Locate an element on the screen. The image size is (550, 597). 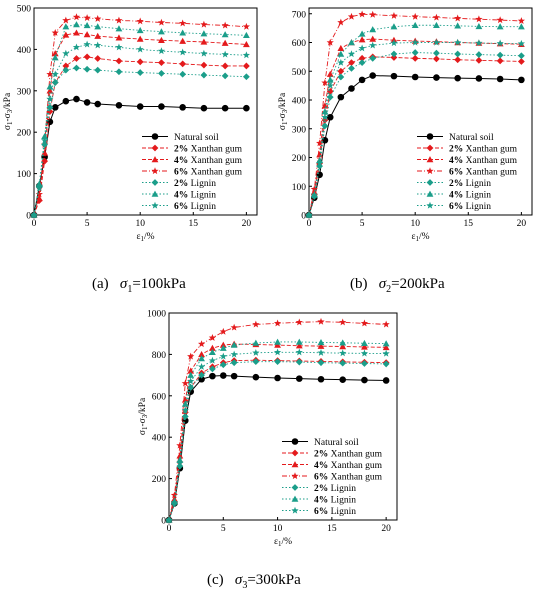
y-tick-label: 400 is located at coordinates (159, 439).